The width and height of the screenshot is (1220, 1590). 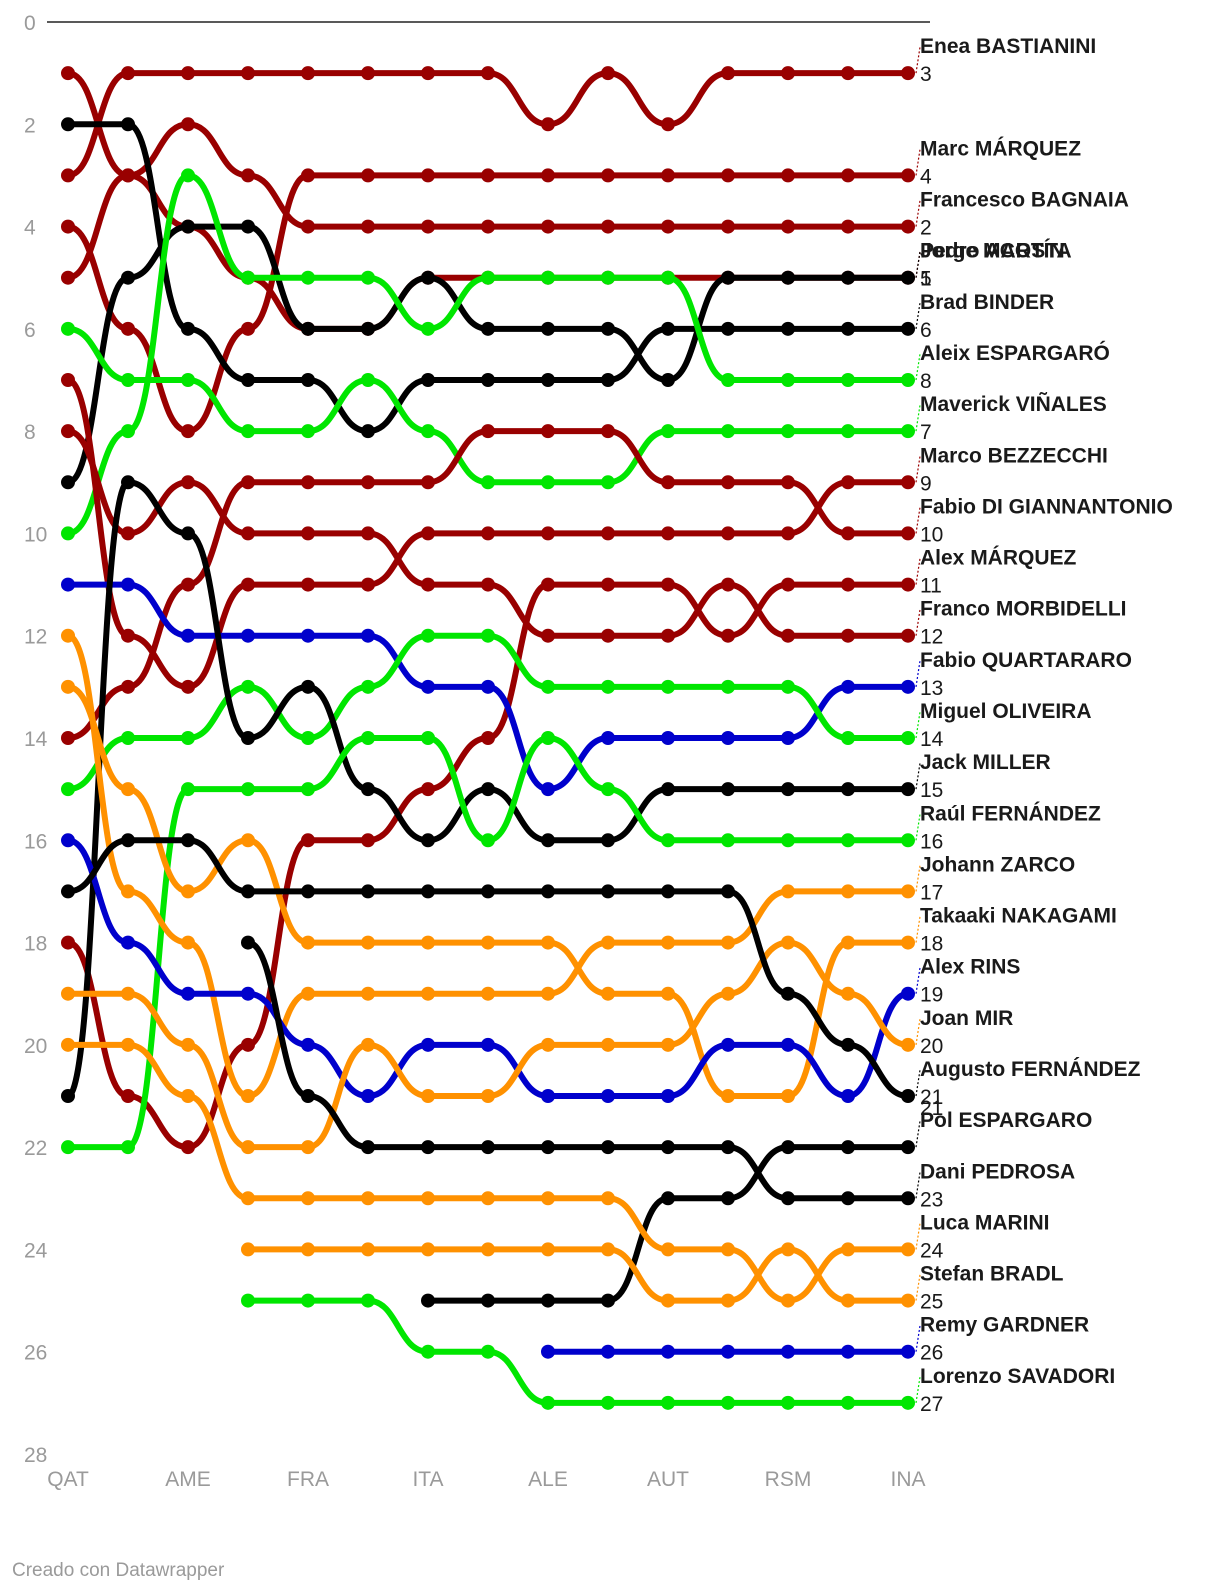 What do you see at coordinates (1024, 200) in the screenshot?
I see `series-name-label: Francesco BAGNAIA` at bounding box center [1024, 200].